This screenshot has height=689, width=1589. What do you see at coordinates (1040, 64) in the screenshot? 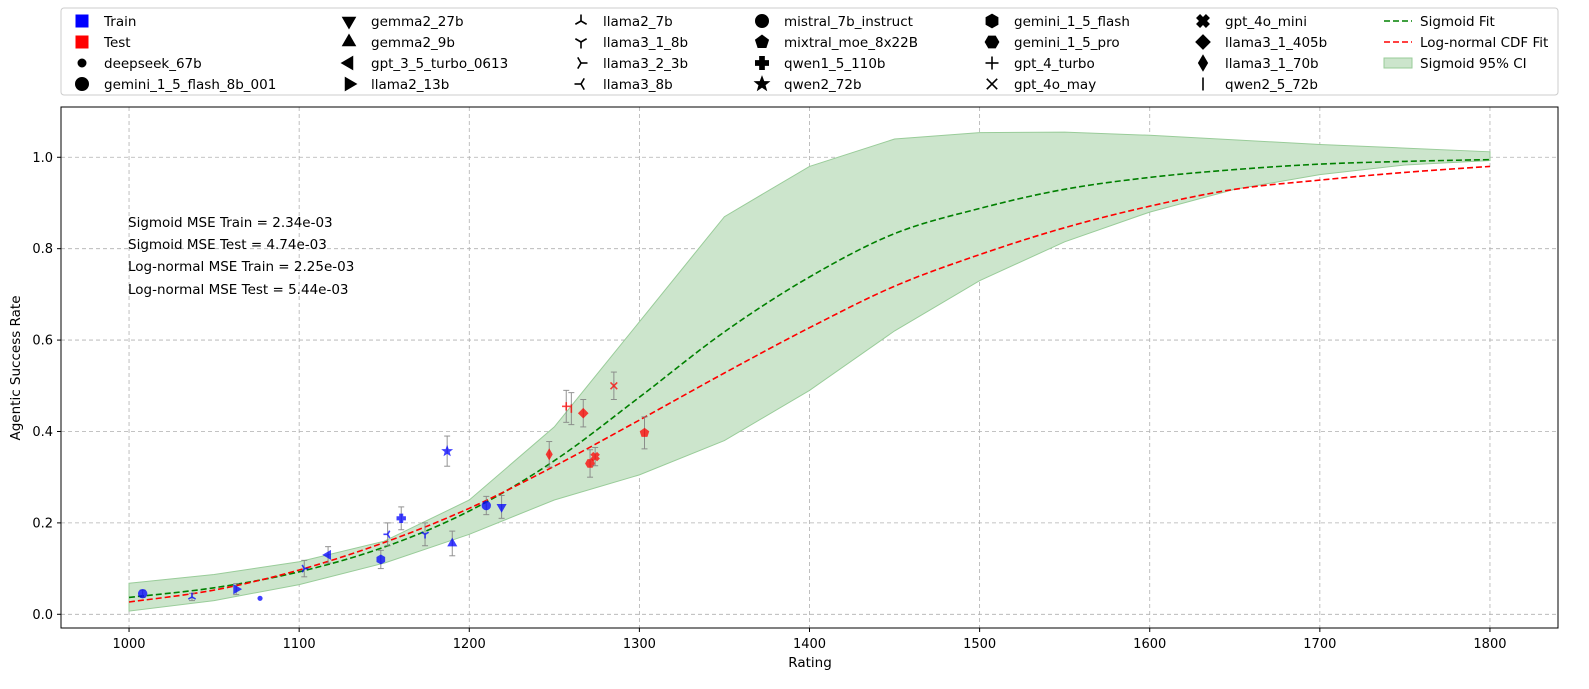
I see `legend-item: gpt_4_turbo` at bounding box center [1040, 64].